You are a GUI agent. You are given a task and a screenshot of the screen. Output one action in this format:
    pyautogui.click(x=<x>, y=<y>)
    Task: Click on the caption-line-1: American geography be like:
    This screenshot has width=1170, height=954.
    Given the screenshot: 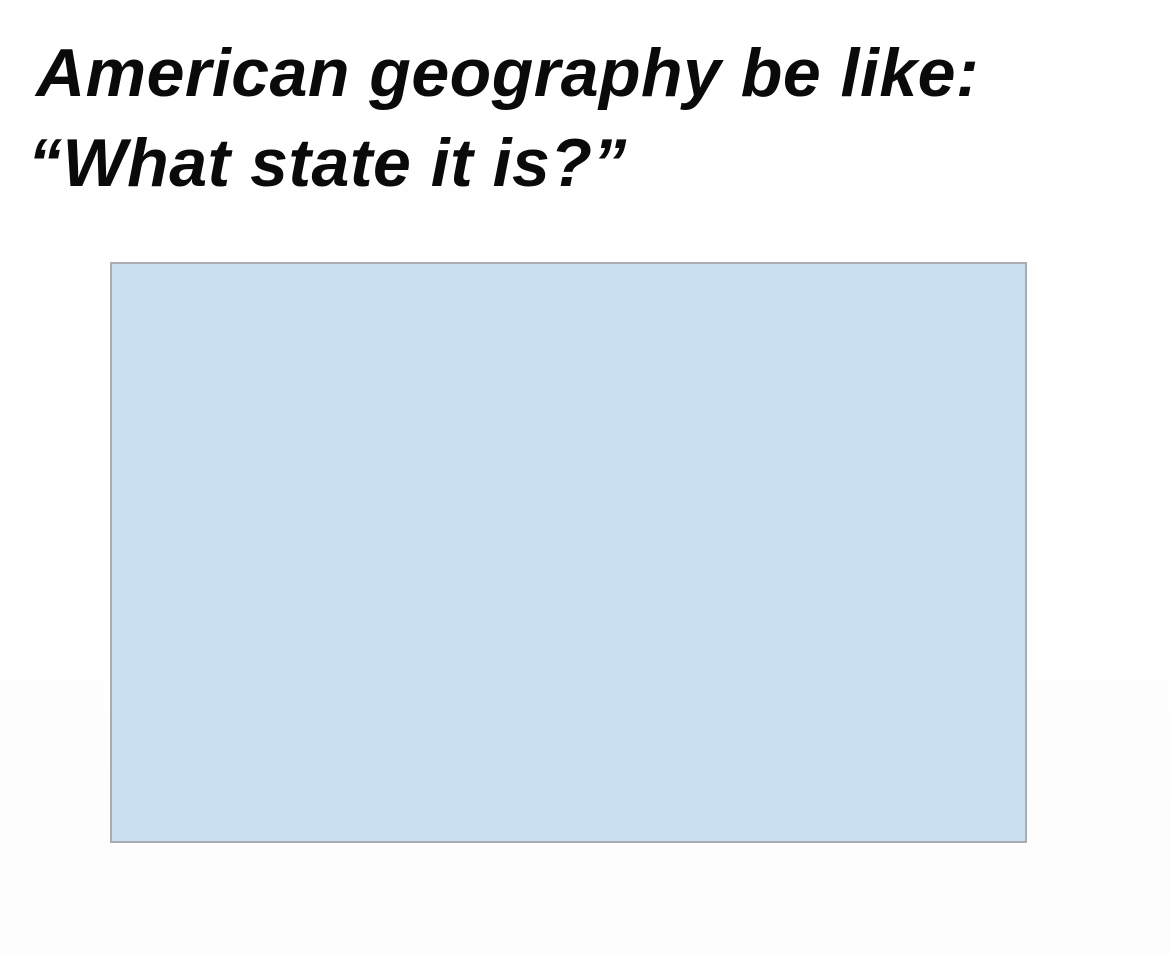 What is the action you would take?
    pyautogui.click(x=508, y=73)
    